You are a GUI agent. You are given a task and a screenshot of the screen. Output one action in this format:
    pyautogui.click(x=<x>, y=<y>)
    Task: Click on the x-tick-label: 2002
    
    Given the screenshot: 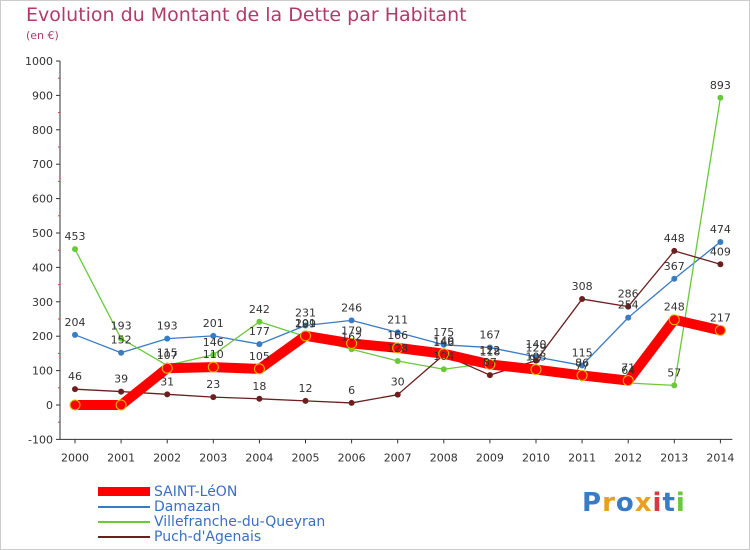 What is the action you would take?
    pyautogui.click(x=167, y=457)
    